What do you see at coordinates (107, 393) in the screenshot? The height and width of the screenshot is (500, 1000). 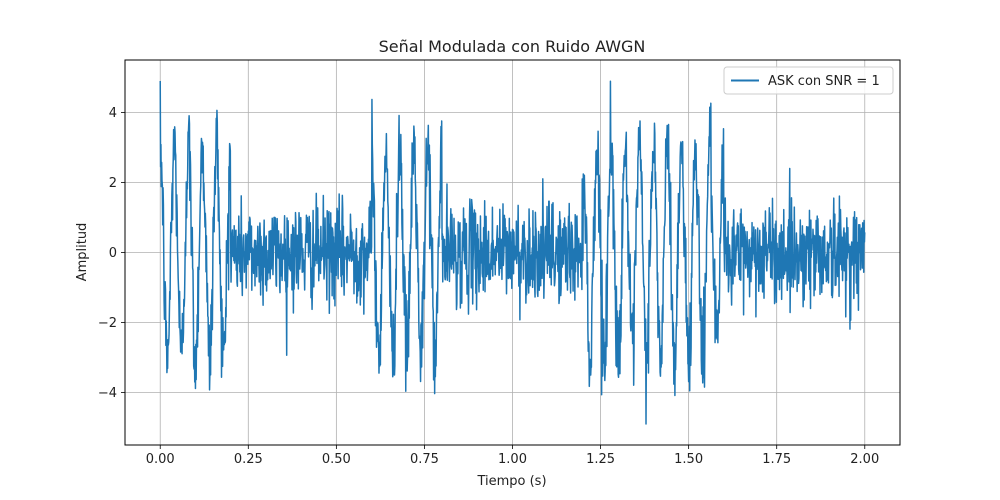 I see `y-tick-label: −4` at bounding box center [107, 393].